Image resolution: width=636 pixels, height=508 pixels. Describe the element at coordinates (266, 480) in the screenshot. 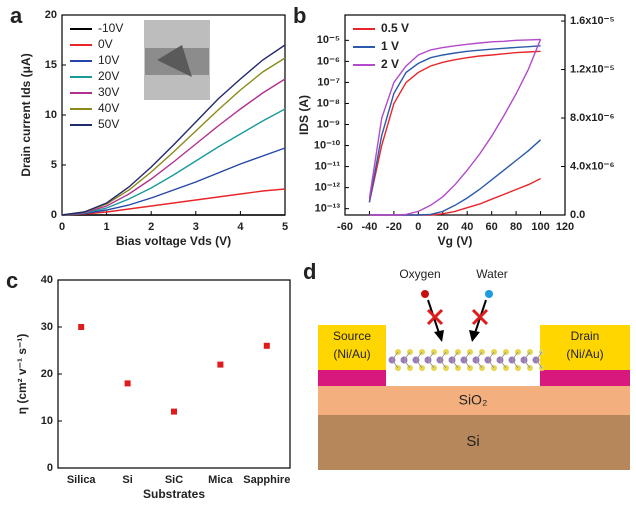

I see `x-tick-label: Sapphire` at that location.